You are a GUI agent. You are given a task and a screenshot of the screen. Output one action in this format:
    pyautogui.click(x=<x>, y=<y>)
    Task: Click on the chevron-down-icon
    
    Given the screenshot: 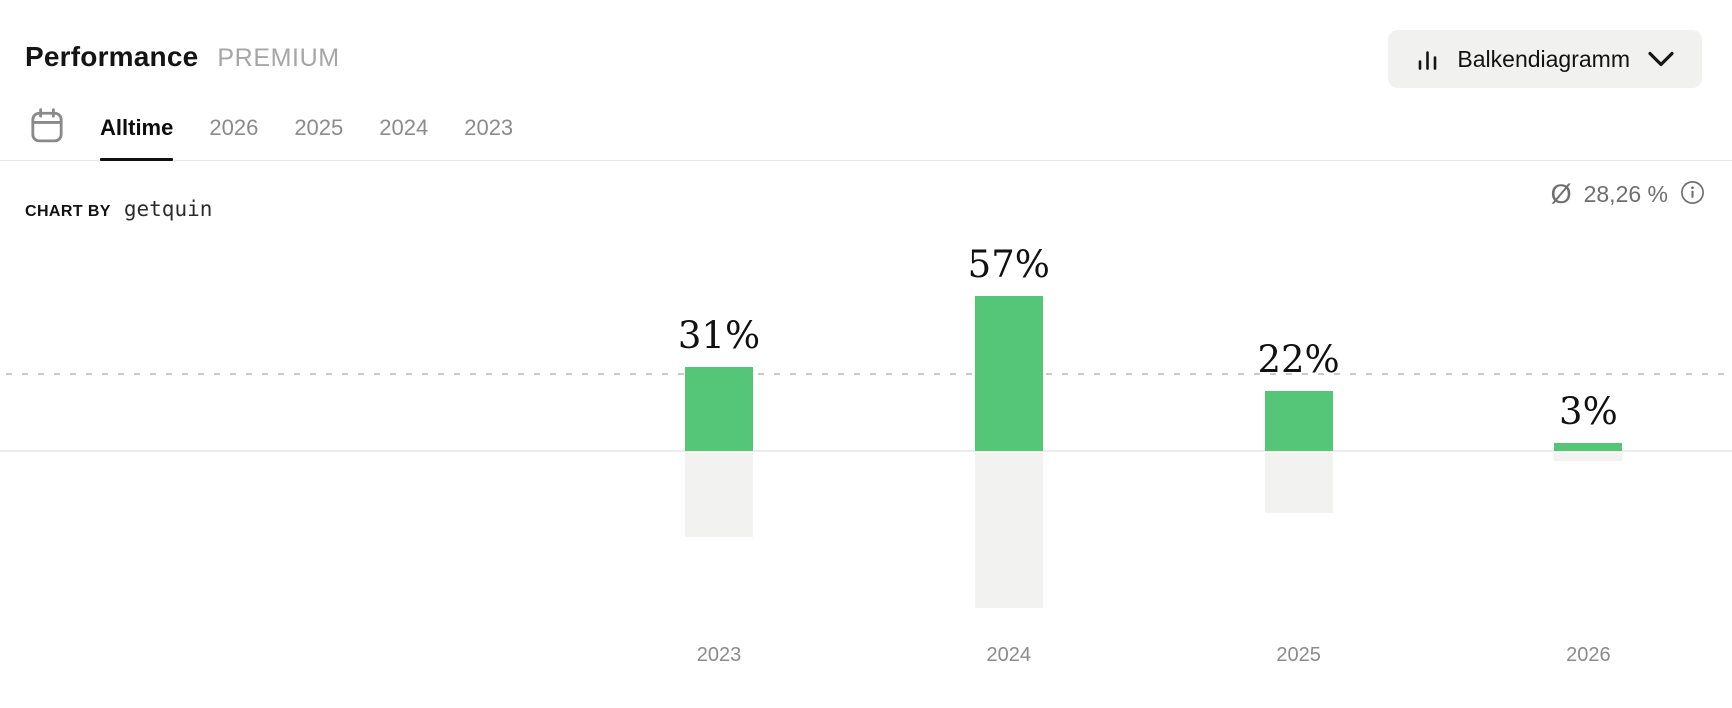 What is the action you would take?
    pyautogui.click(x=1661, y=59)
    